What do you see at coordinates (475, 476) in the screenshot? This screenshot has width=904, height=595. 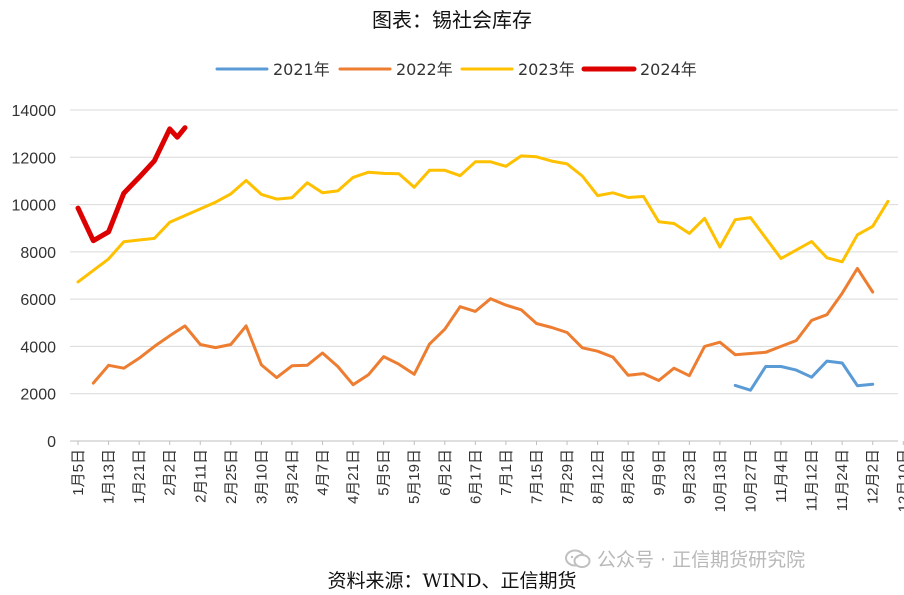 I see `x-tick-label: 6月17日` at bounding box center [475, 476].